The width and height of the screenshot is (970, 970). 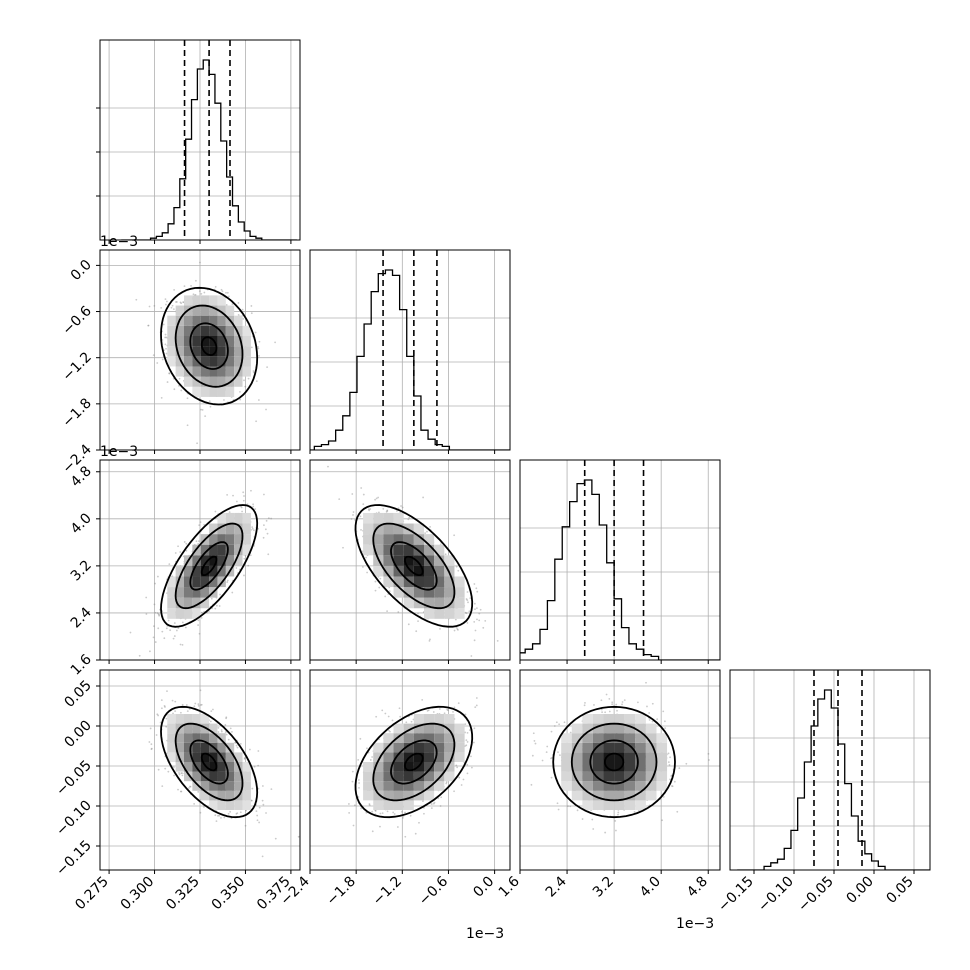 What do you see at coordinates (76, 412) in the screenshot?
I see `y-tick-label: −1.8` at bounding box center [76, 412].